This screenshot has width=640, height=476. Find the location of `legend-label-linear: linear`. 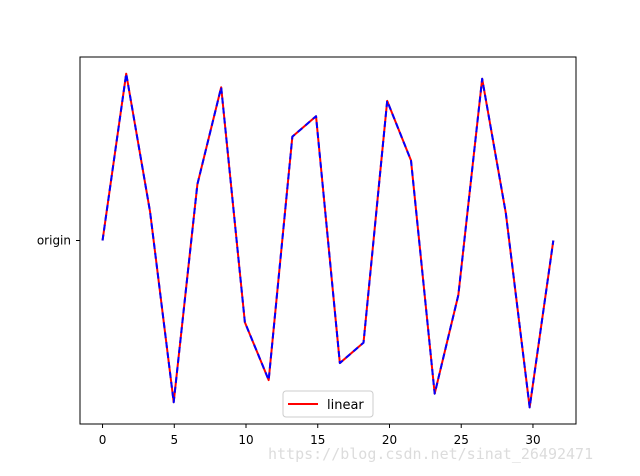

legend-label-linear: linear is located at coordinates (345, 405).